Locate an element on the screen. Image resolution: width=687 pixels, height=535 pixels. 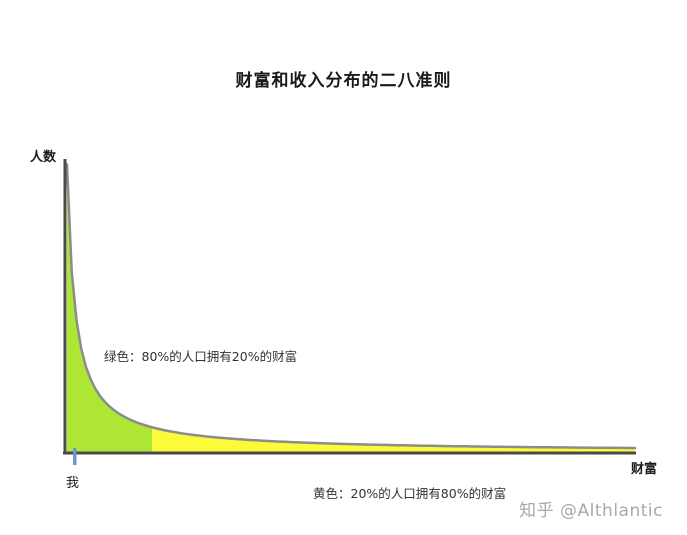
me-annotation: 我 is located at coordinates (73, 483).